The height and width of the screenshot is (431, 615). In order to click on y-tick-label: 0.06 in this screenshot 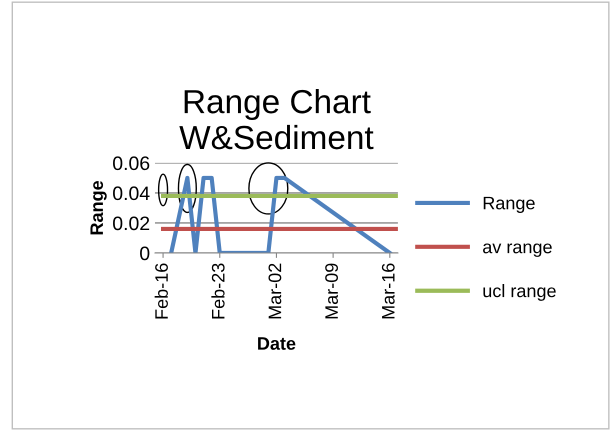, I will do `click(131, 163)`.